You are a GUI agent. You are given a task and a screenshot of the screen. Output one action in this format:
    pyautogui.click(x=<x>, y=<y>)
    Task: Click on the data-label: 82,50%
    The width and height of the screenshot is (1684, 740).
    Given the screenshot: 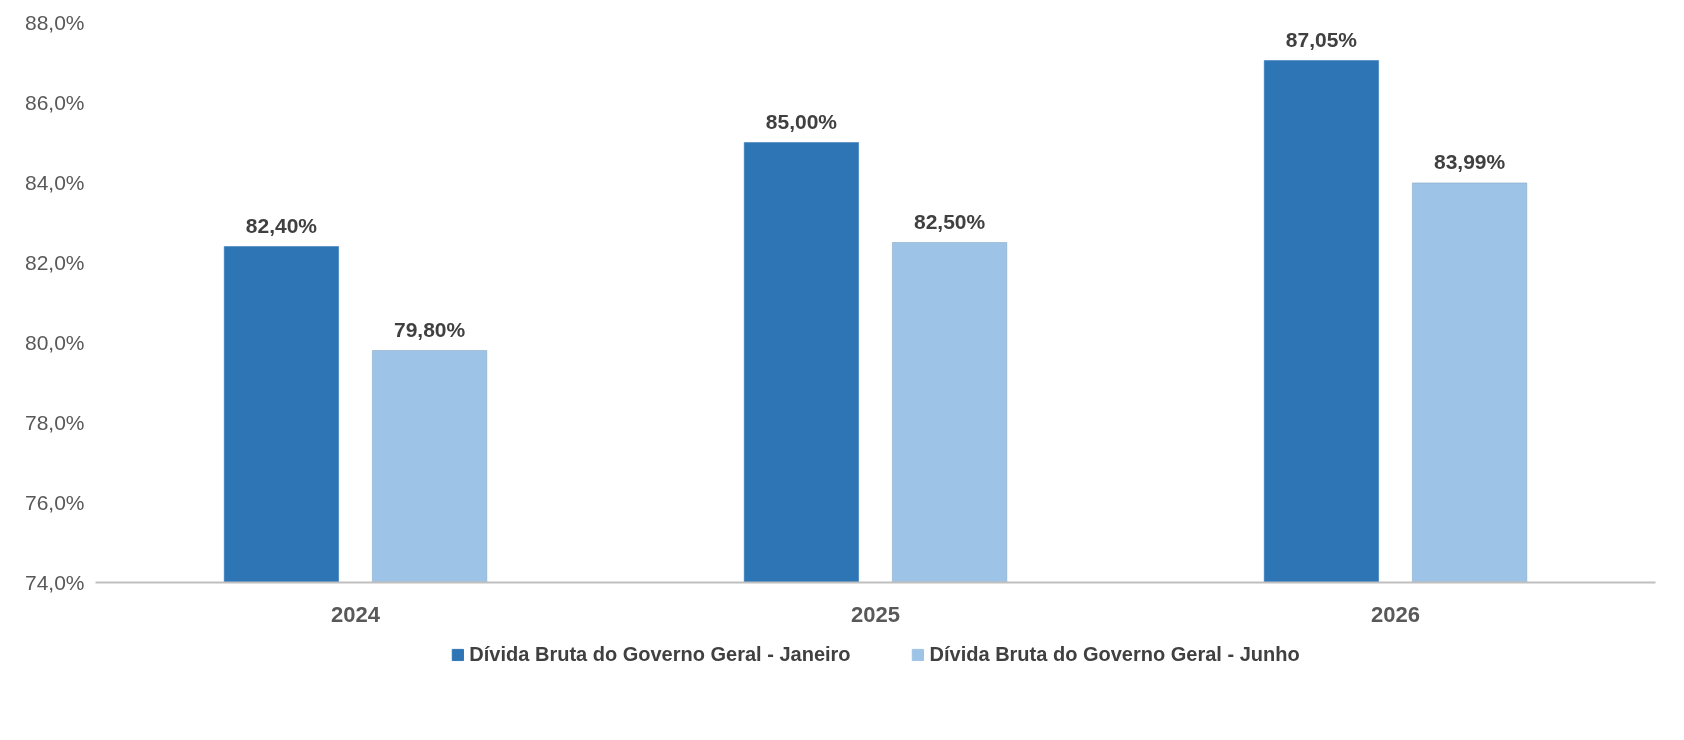 What is the action you would take?
    pyautogui.click(x=949, y=221)
    